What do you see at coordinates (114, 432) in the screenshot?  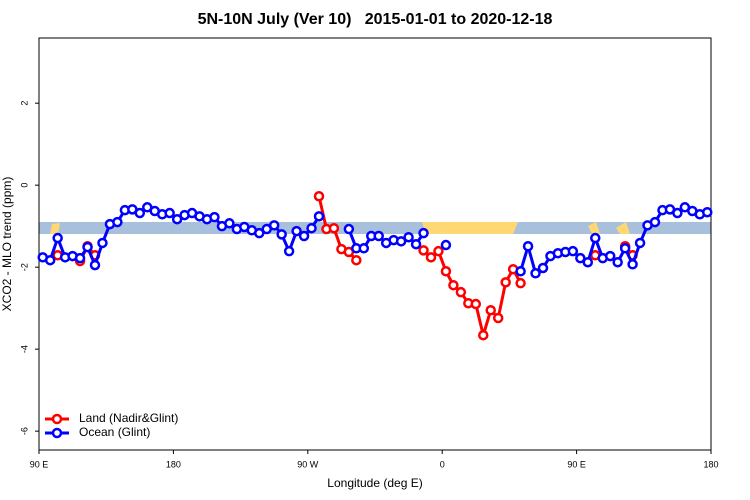 I see `legend-label: Ocean (Glint)` at bounding box center [114, 432].